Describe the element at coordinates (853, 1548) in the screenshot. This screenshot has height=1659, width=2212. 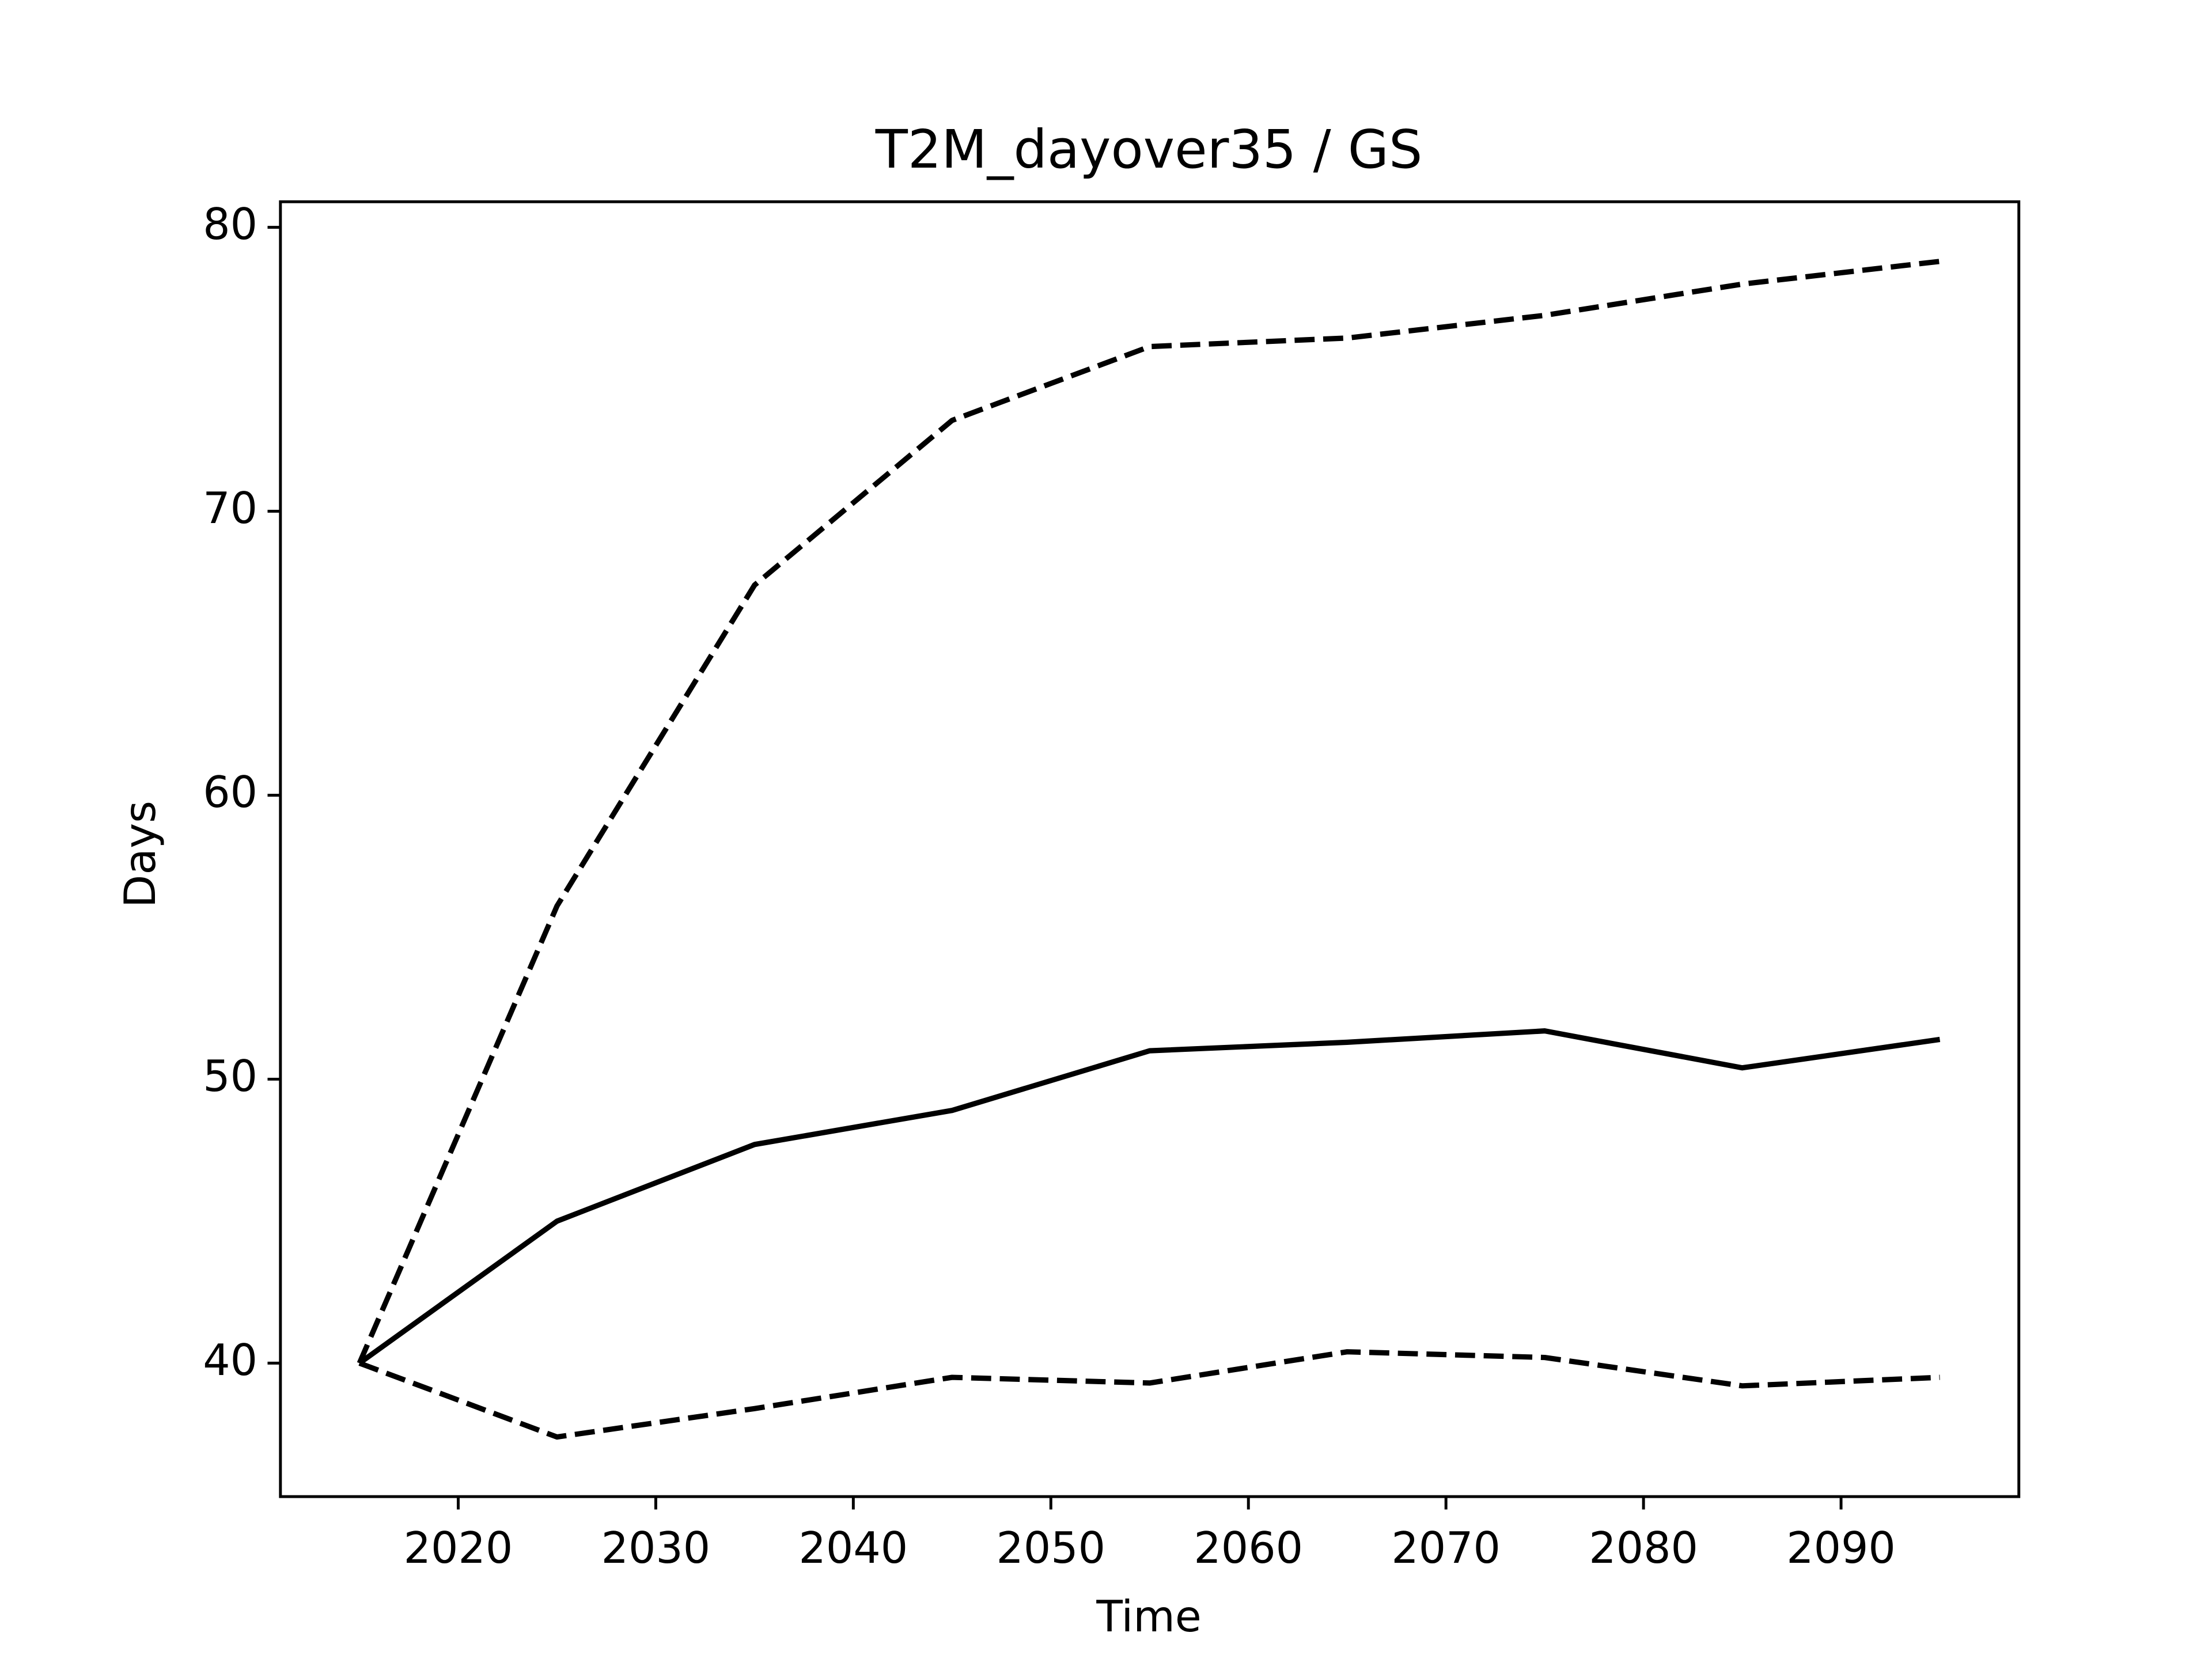
I see `x-tick-label: 2040` at that location.